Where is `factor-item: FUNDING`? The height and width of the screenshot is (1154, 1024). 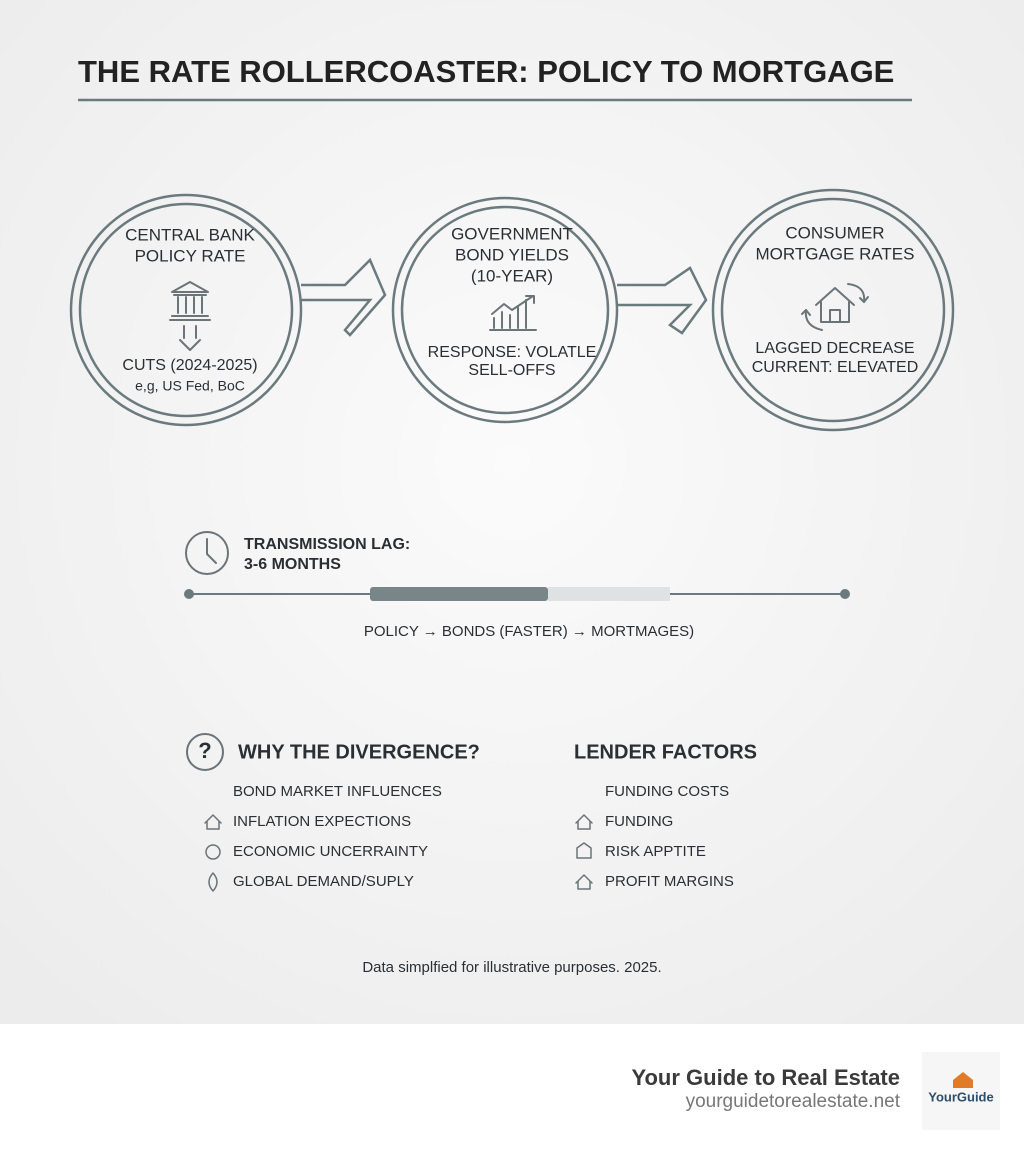 factor-item: FUNDING is located at coordinates (639, 821).